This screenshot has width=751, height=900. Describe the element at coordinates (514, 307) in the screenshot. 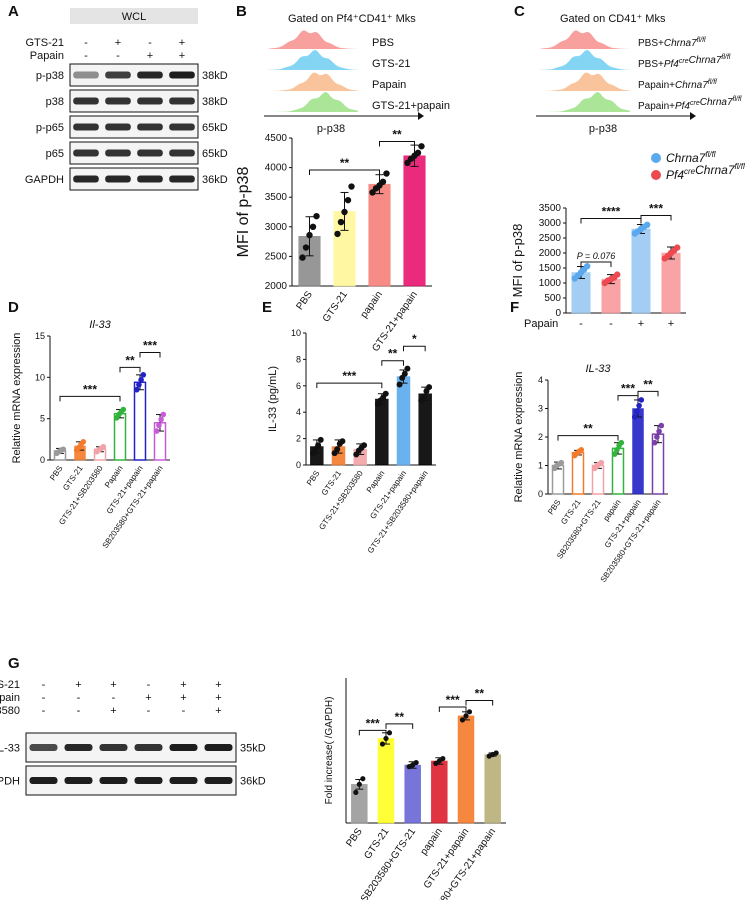

I see `panel-label-f: F` at that location.